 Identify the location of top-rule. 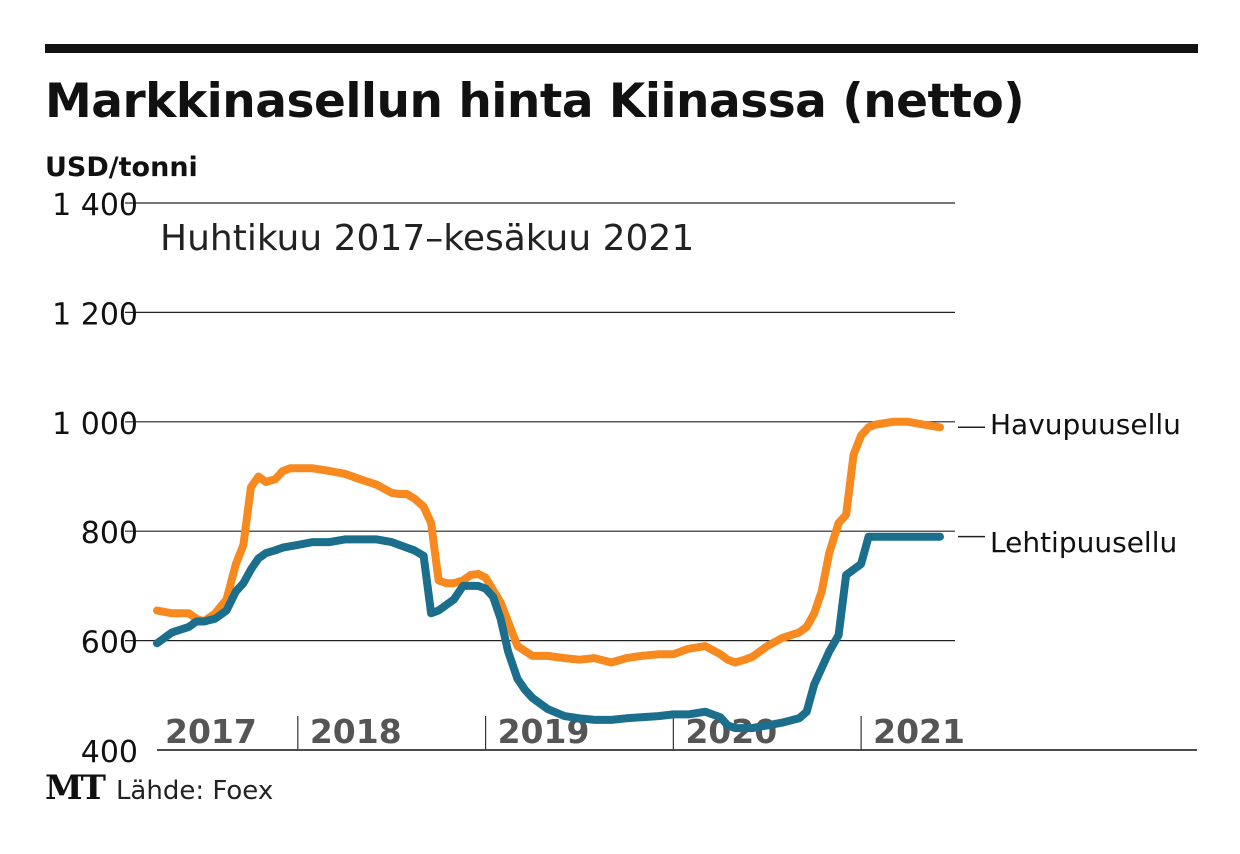
(621, 48).